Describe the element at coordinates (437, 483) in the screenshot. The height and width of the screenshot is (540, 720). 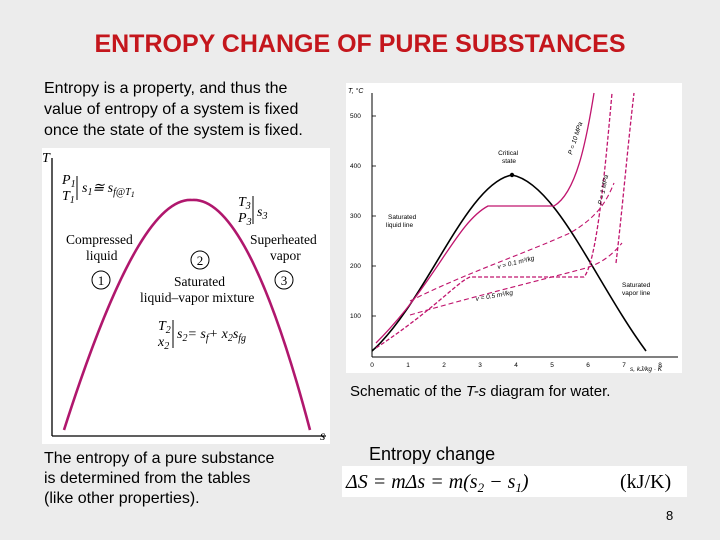
I see `formula-equation: ΔS = mΔs = m(s2 − s1)` at that location.